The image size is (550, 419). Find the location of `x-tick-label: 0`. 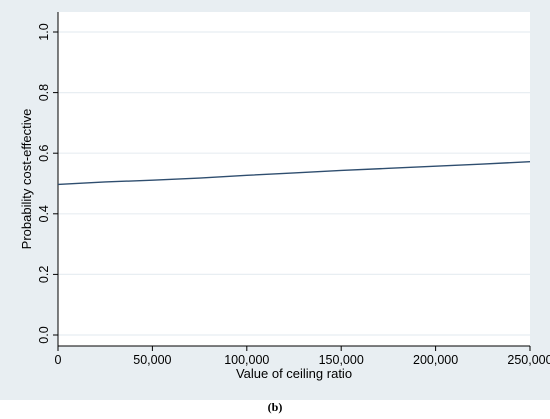

x-tick-label: 0 is located at coordinates (58, 360).